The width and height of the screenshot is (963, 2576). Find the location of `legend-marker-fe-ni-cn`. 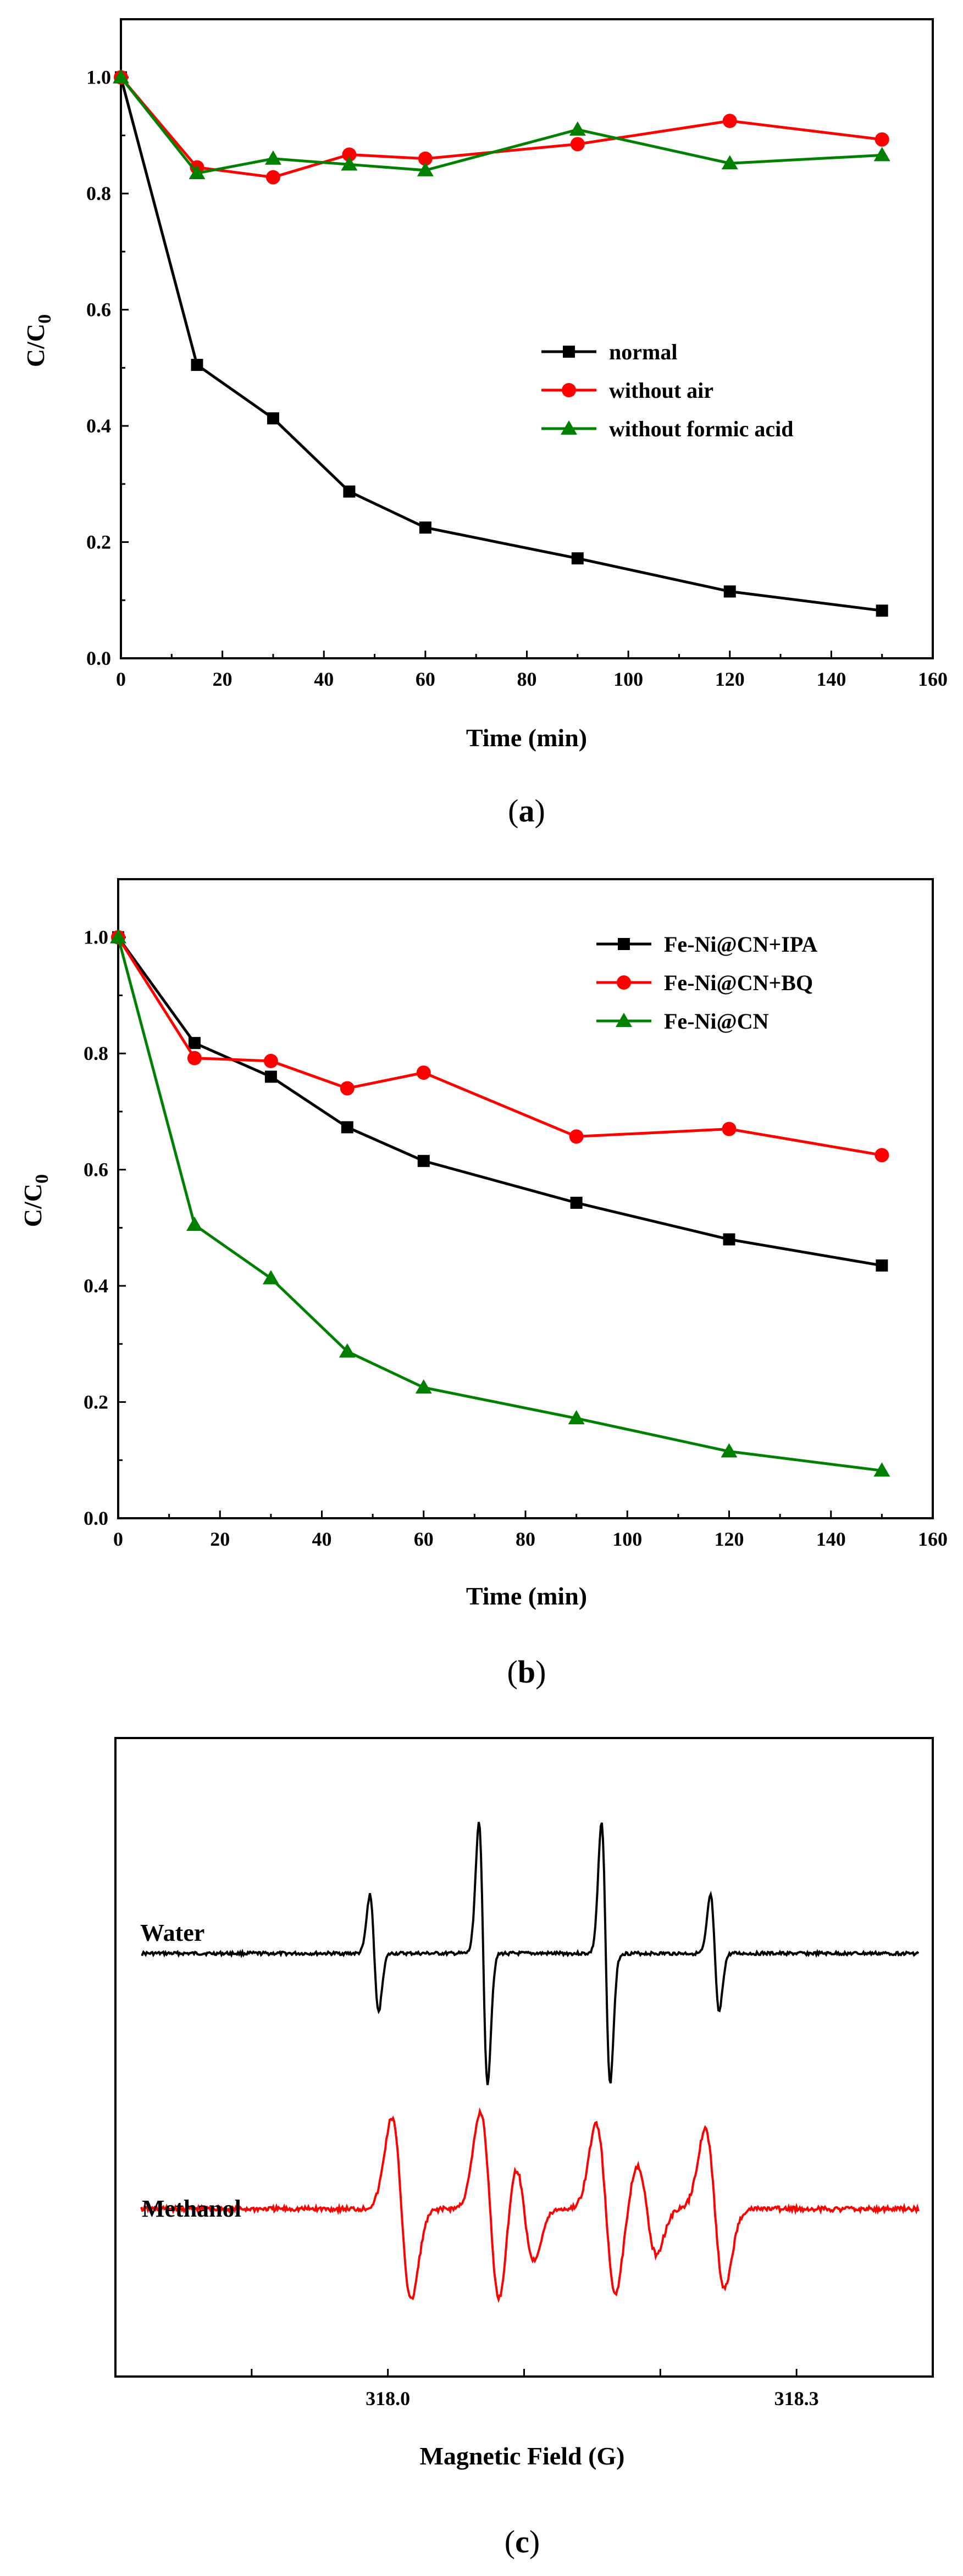

legend-marker-fe-ni-cn is located at coordinates (624, 1020).